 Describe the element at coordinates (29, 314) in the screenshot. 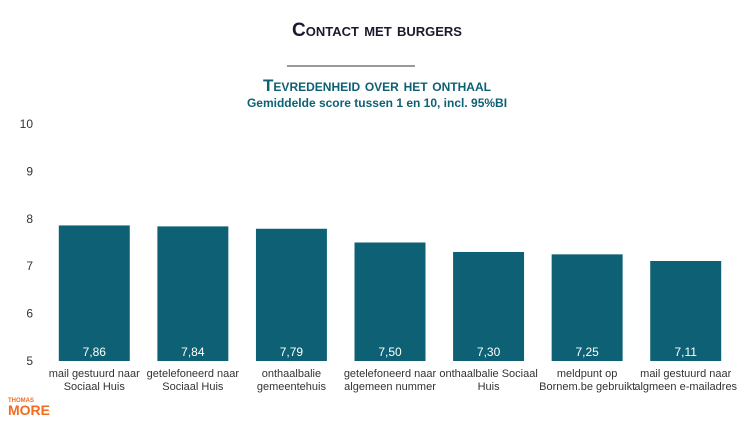

I see `y-tick-label: 6` at that location.